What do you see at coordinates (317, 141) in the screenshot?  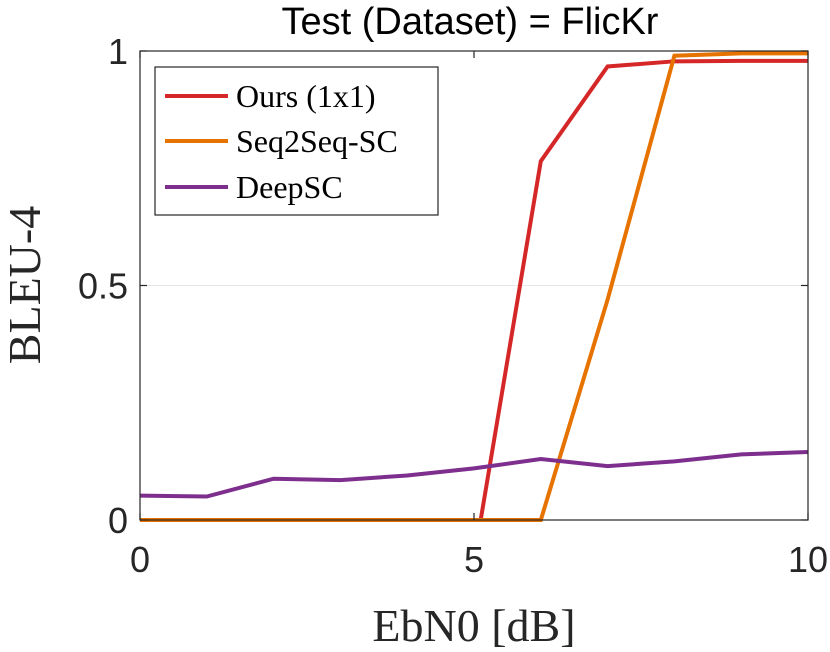 I see `legend-label: Seq2Seq-SC` at bounding box center [317, 141].